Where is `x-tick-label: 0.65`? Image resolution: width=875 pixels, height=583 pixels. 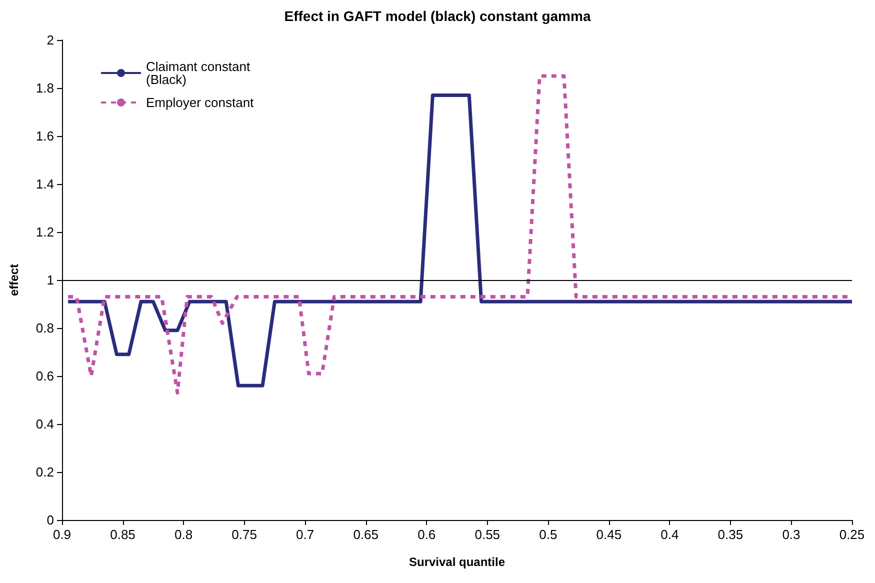 x-tick-label: 0.65 is located at coordinates (365, 534).